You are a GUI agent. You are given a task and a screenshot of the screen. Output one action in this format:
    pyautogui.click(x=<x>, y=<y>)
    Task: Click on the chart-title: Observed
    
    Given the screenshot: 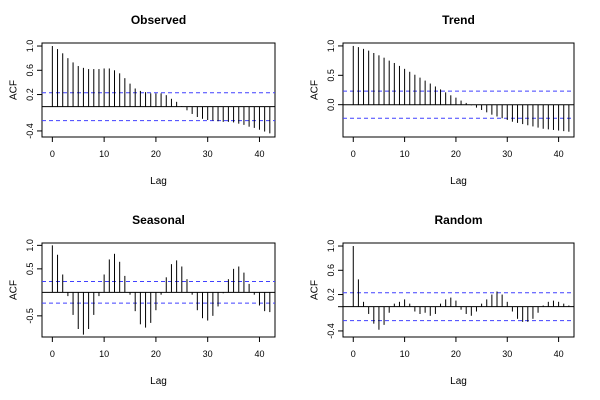 What is the action you would take?
    pyautogui.click(x=158, y=20)
    